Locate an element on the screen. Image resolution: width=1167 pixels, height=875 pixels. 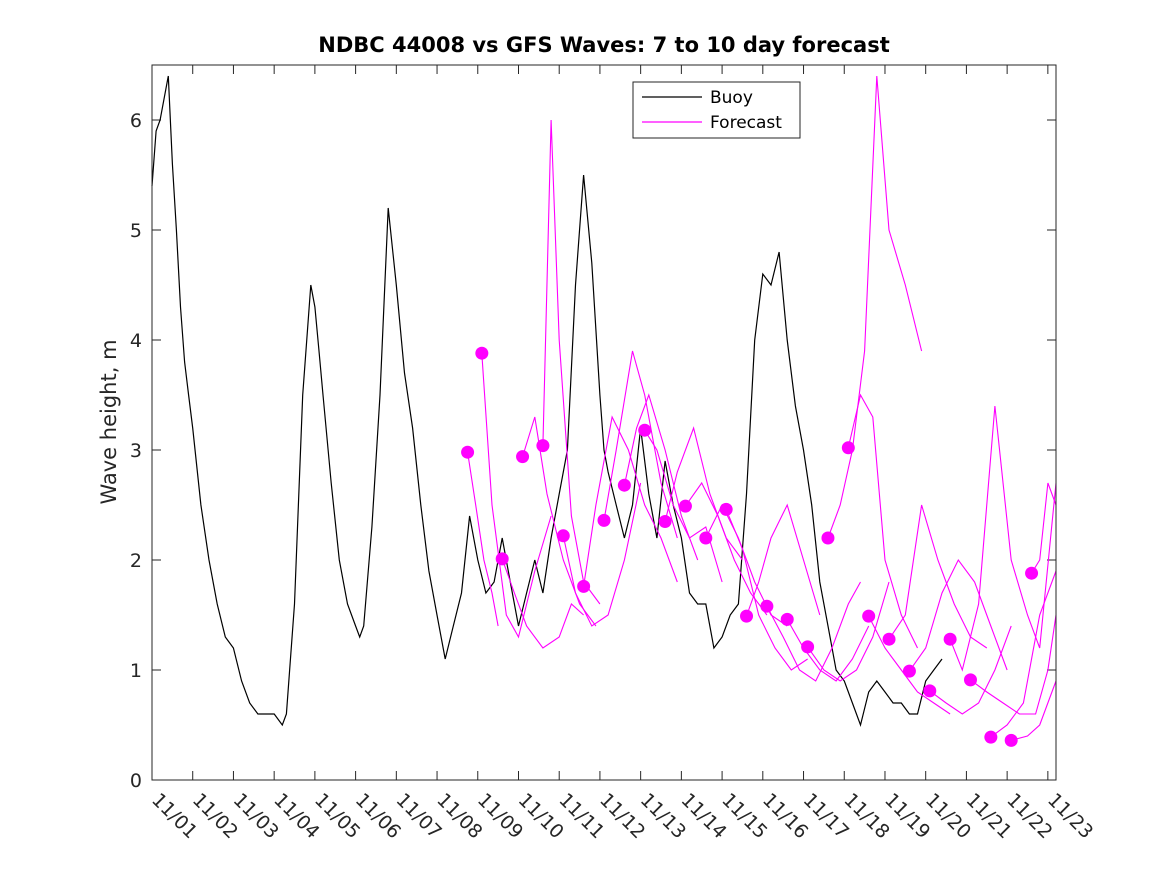
x-tick-label-15: 11/16 is located at coordinates (785, 816).